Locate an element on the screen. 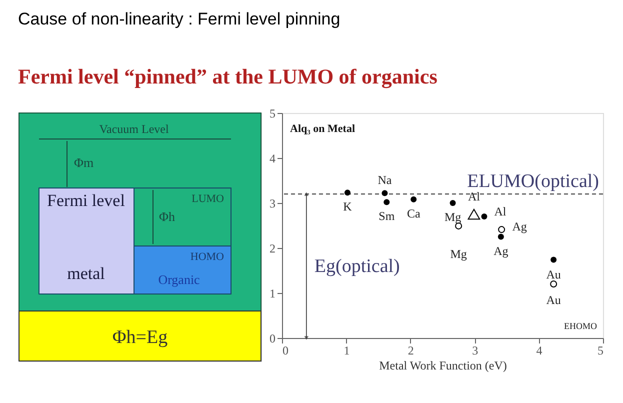  annotation: EHOMO is located at coordinates (581, 326).